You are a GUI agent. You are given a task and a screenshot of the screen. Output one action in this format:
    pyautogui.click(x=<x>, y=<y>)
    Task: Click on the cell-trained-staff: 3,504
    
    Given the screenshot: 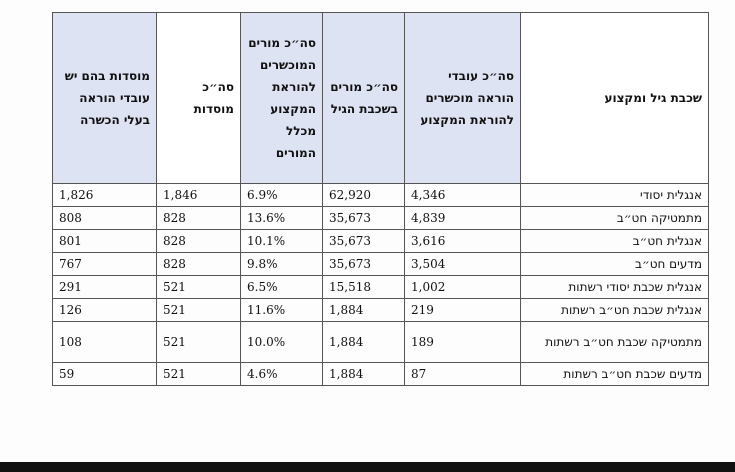 What is the action you would take?
    pyautogui.click(x=462, y=264)
    